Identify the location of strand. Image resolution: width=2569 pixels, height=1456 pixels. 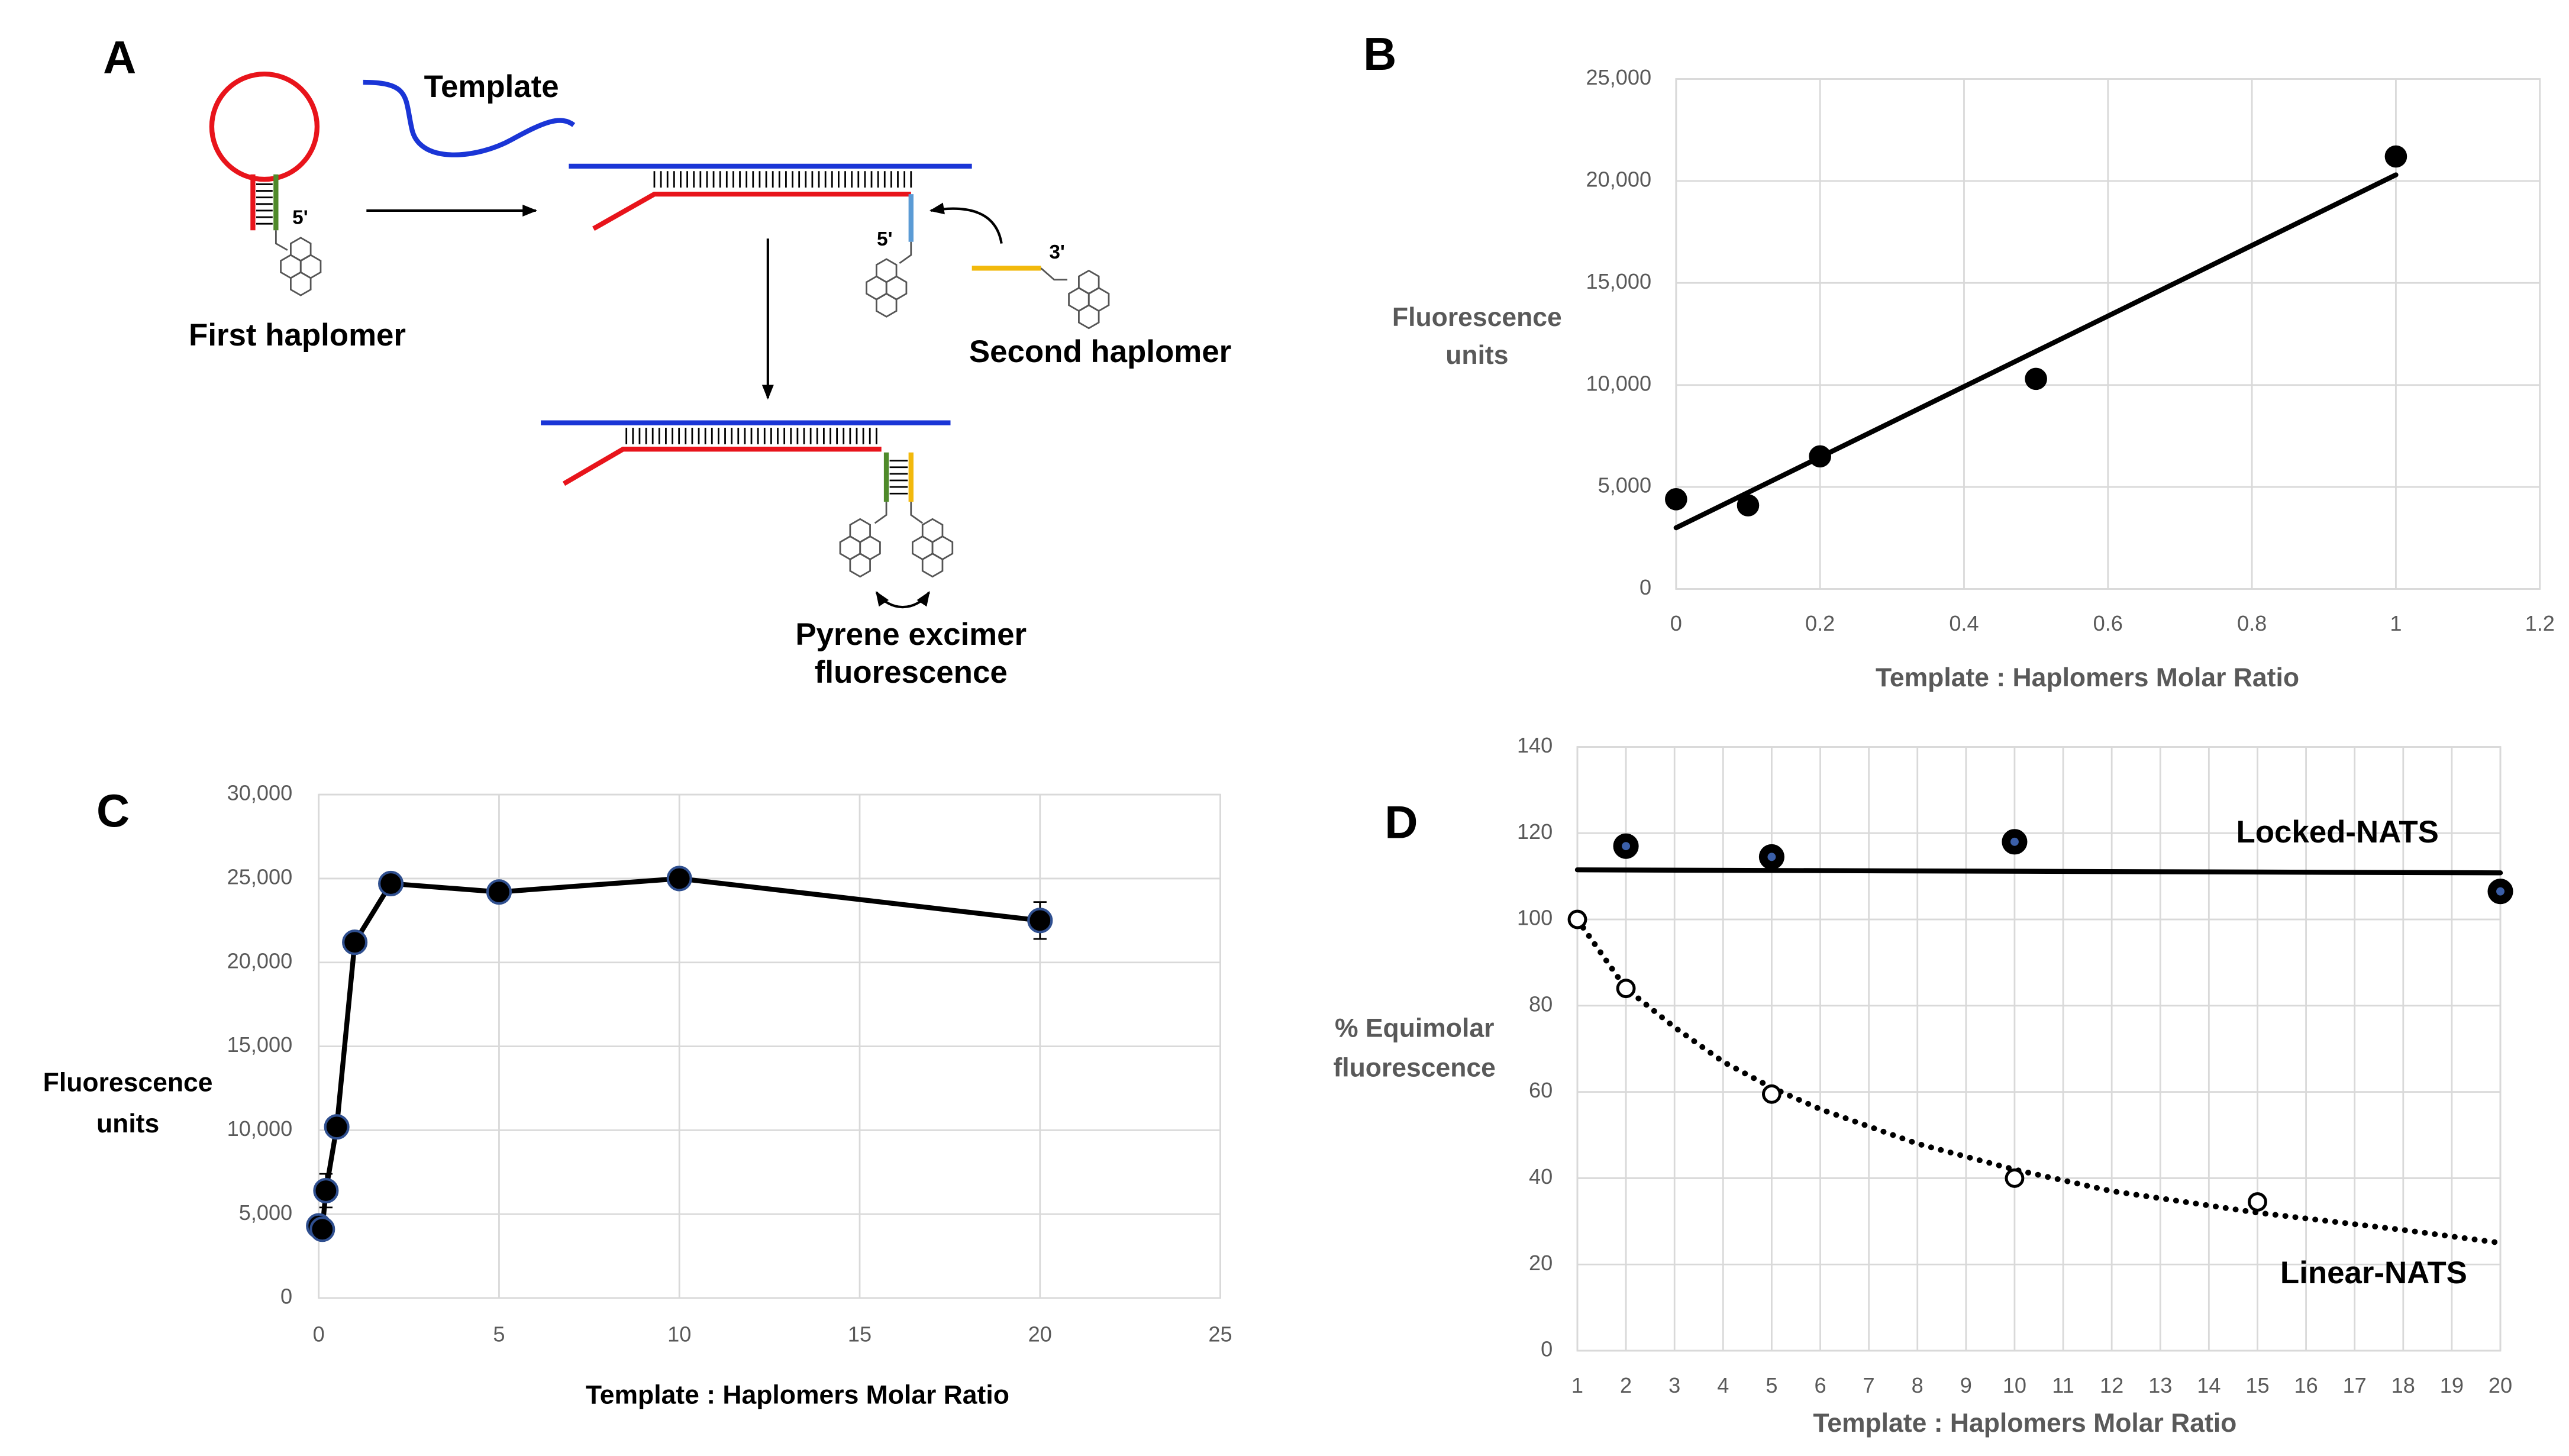
(751, 211).